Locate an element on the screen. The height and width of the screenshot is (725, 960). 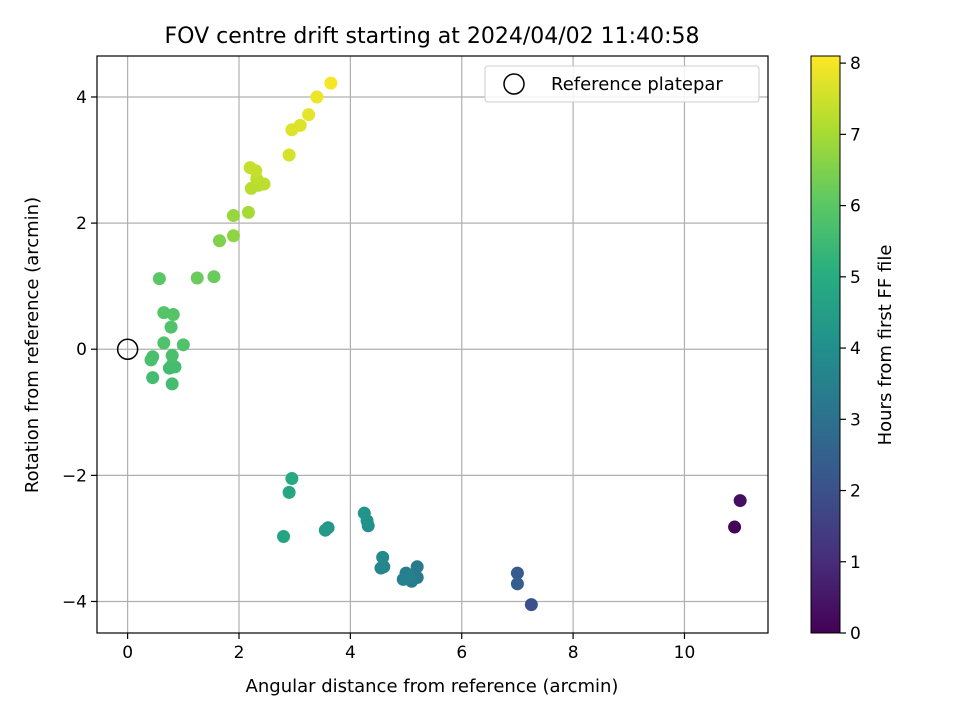
colorbar-tick-label: 8 is located at coordinates (855, 64).